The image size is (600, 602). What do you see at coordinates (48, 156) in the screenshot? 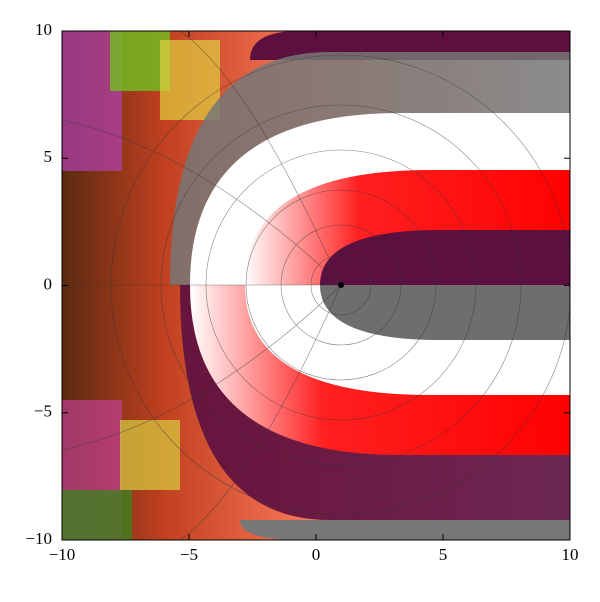
I see `y-tick-label: 5` at bounding box center [48, 156].